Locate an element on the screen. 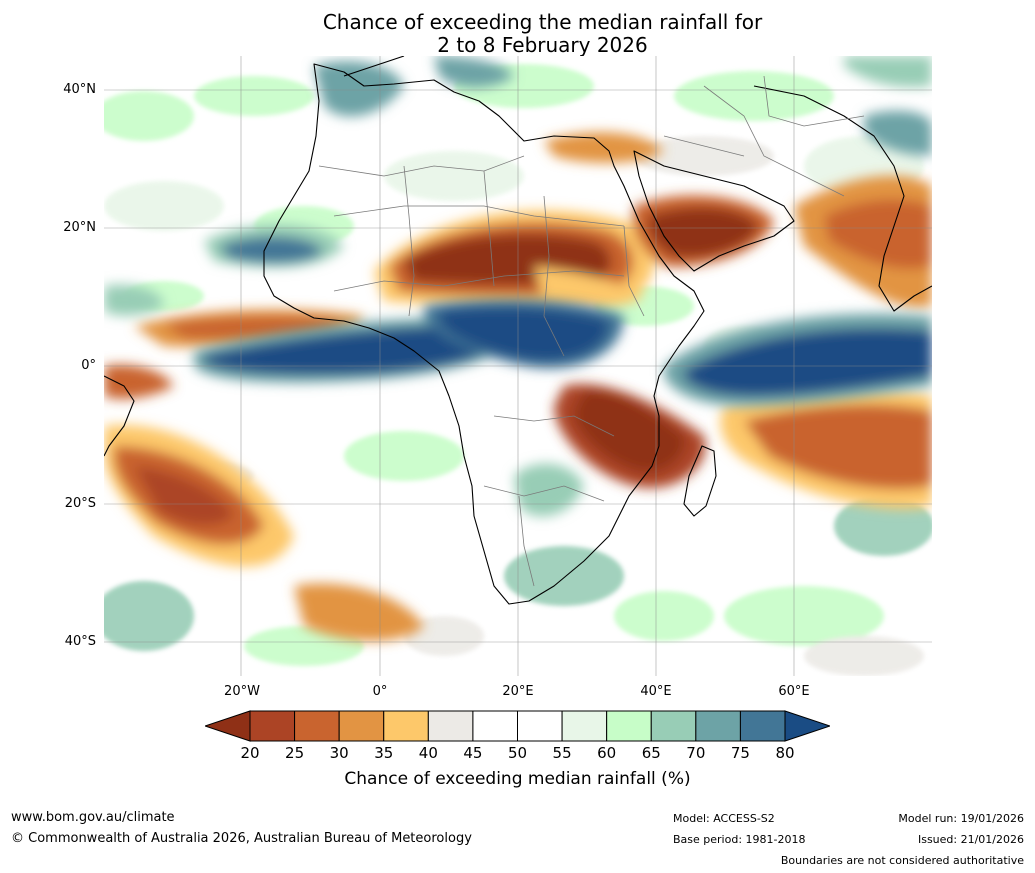 This screenshot has height=873, width=1035. colorbar-extend-high is located at coordinates (807, 726).